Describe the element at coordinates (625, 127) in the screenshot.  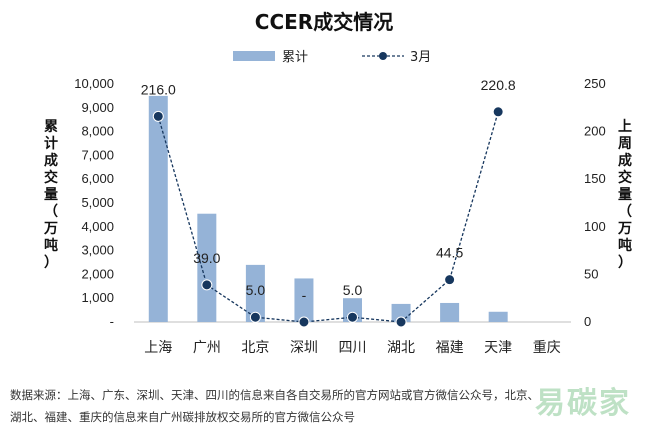
I see `y2-axis-title-char: 上` at that location.